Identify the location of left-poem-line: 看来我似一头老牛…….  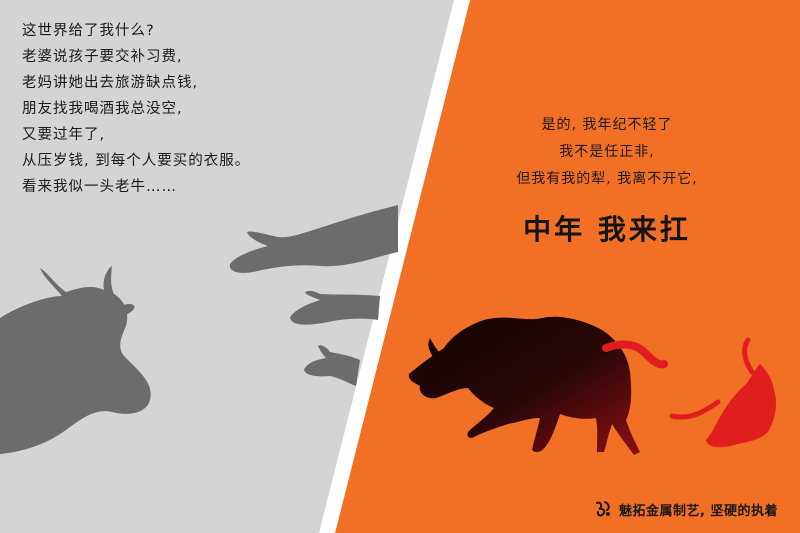
(99, 187).